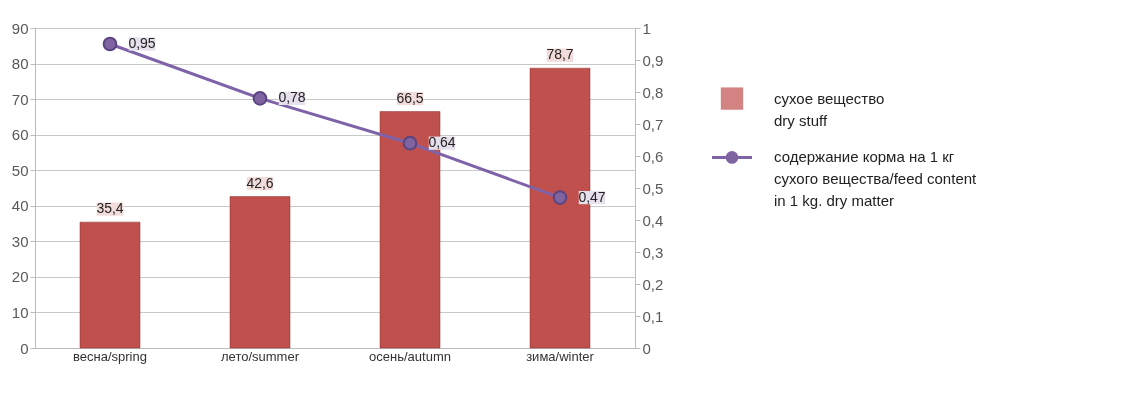 The width and height of the screenshot is (1126, 415). Describe the element at coordinates (20, 277) in the screenshot. I see `y-tick-label: 20` at that location.